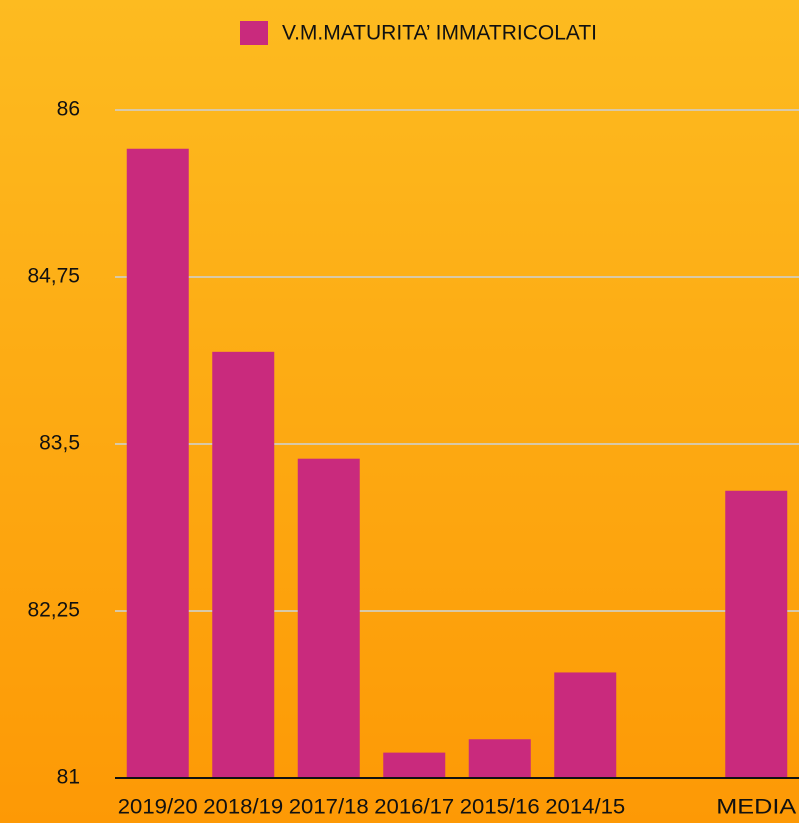 This screenshot has width=799, height=823. I want to click on x-tick-label: 2016/17, so click(414, 807).